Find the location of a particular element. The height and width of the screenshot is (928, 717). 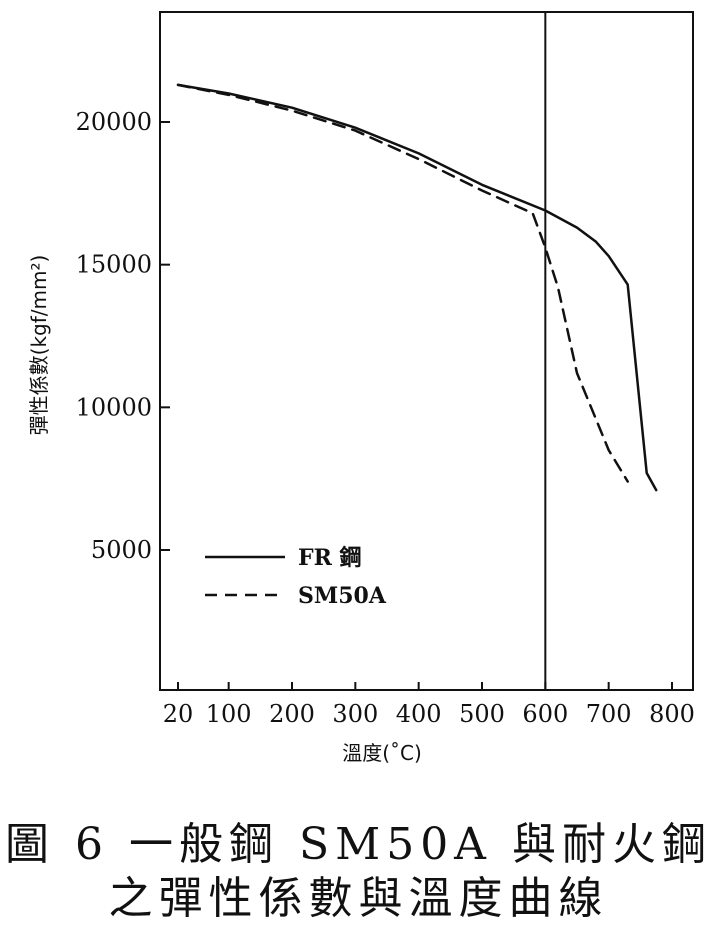

x-tick-label: 300 is located at coordinates (355, 714).